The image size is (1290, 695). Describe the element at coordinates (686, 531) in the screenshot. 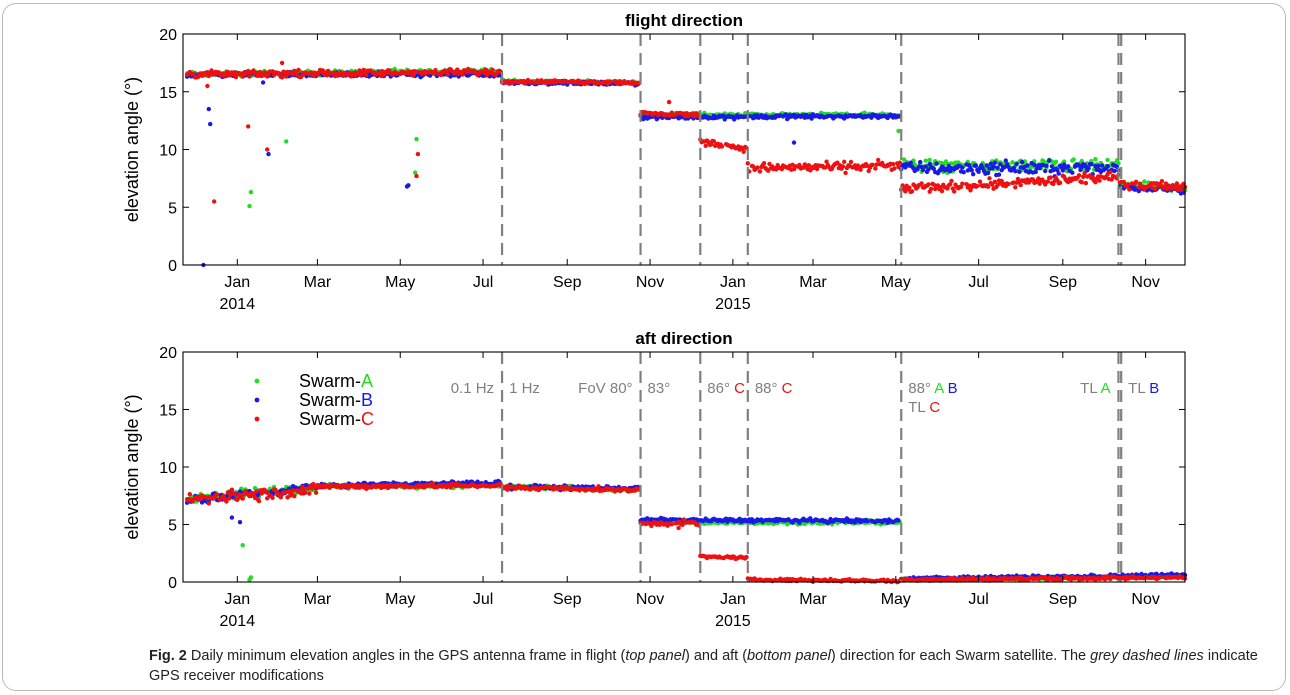

I see `data-points` at that location.